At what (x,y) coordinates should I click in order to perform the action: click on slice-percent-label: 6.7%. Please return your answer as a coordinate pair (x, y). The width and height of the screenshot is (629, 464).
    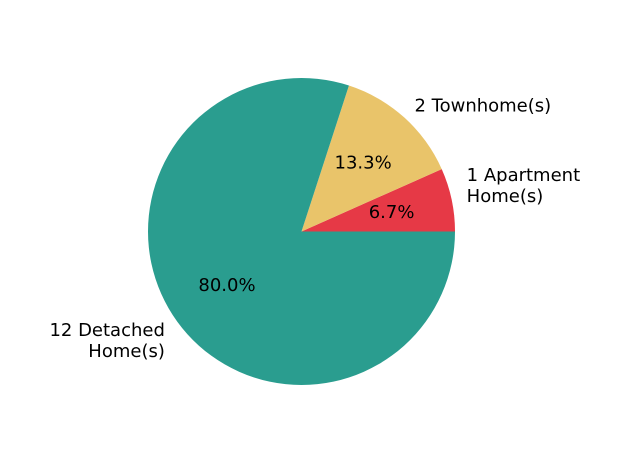
    Looking at the image, I should click on (392, 212).